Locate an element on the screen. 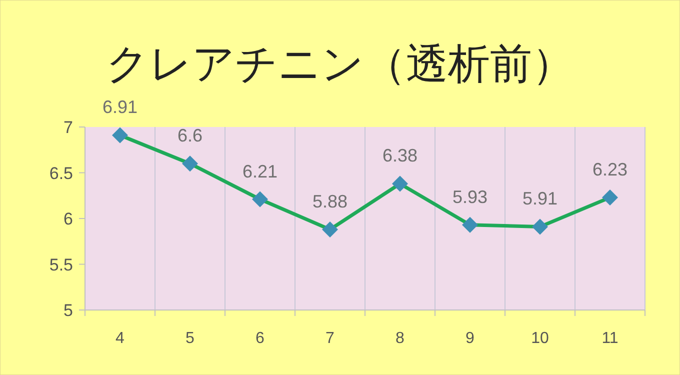 Image resolution: width=680 pixels, height=375 pixels. data-label: 6.91 is located at coordinates (120, 107).